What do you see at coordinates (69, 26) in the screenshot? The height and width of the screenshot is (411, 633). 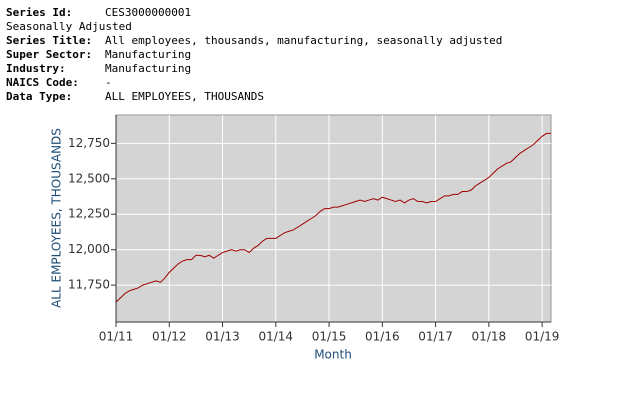 I see `header-text: Seasonally Adjusted` at bounding box center [69, 26].